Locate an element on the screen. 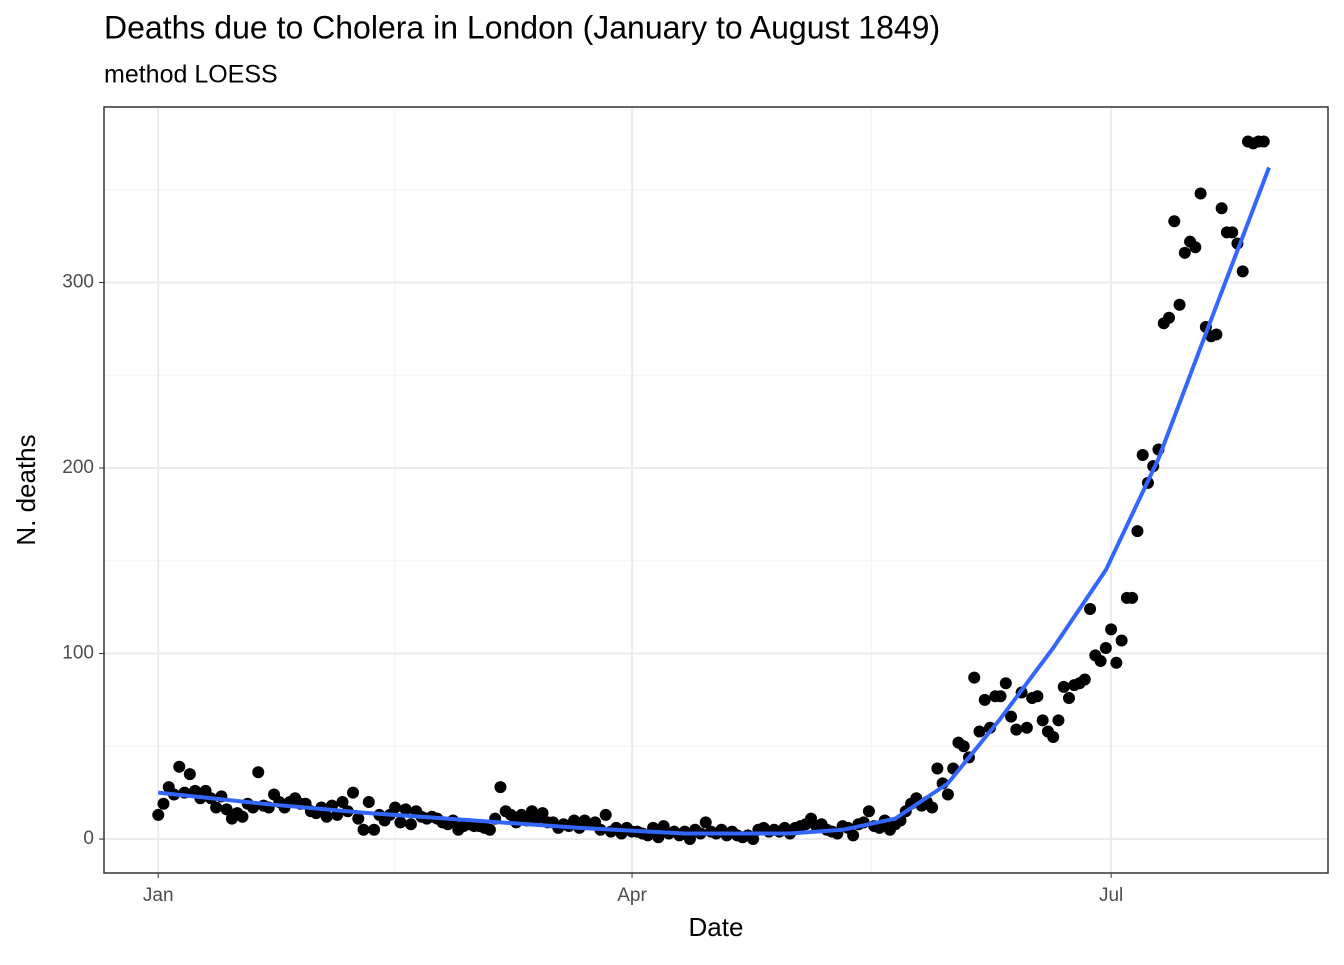 The image size is (1344, 965). chart-subtitle: method LOESS is located at coordinates (191, 75).